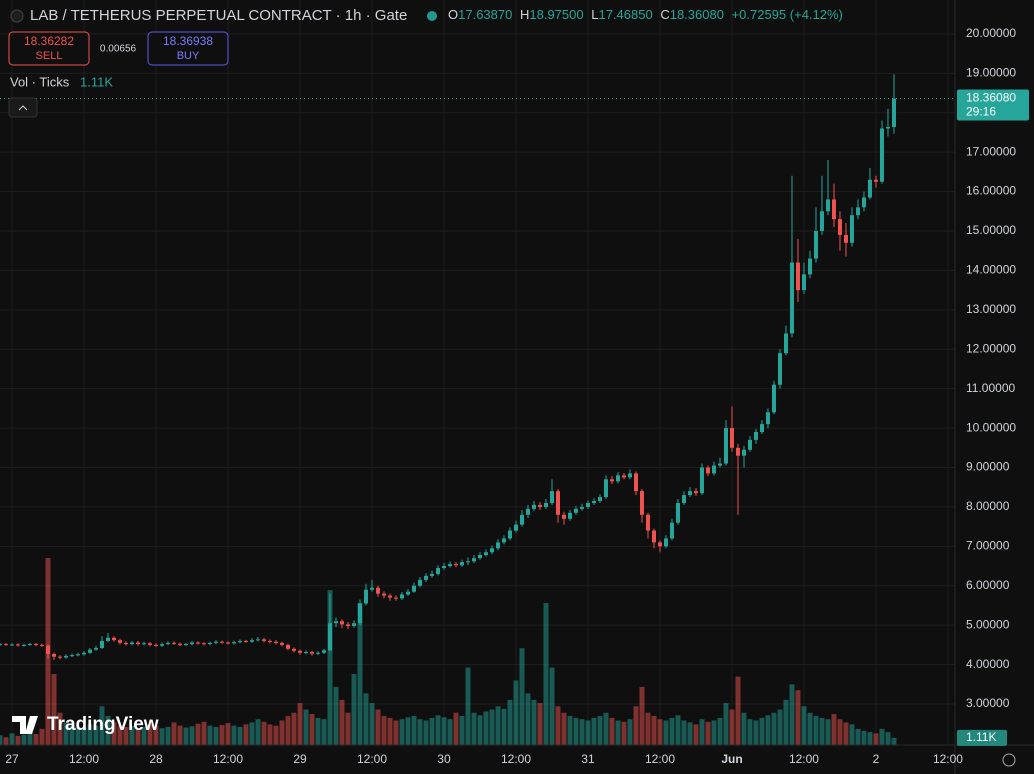 The image size is (1034, 774). I want to click on buy-label: BUY, so click(188, 56).